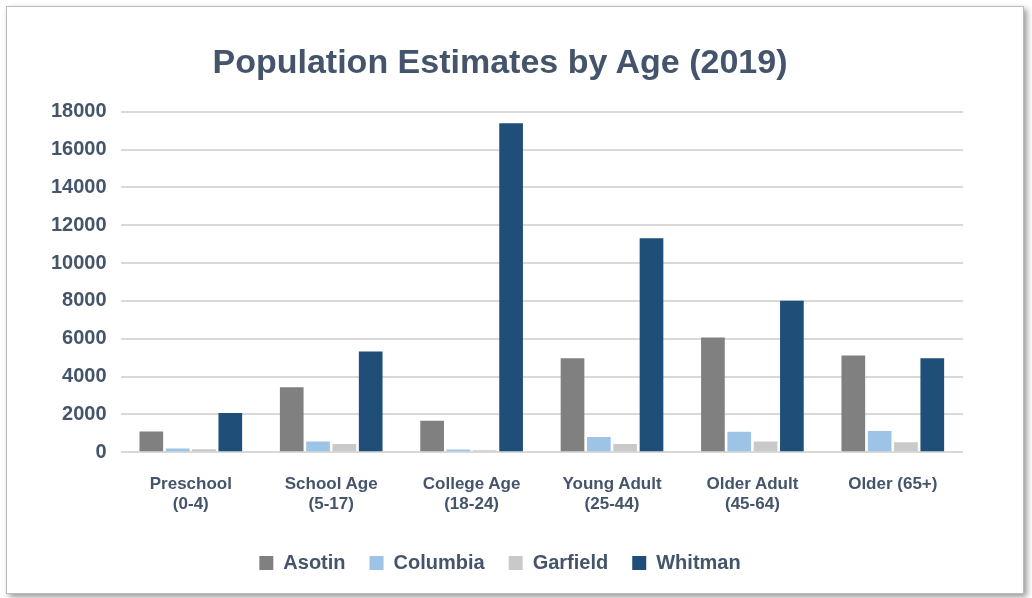  Describe the element at coordinates (84, 337) in the screenshot. I see `y-tick-label: 6000` at that location.